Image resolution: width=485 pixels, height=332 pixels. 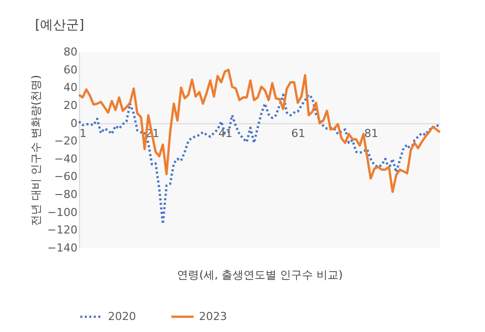 I want to click on y-axis-title: 전년 대비 인구수 변화량(천명), so click(x=35, y=150).